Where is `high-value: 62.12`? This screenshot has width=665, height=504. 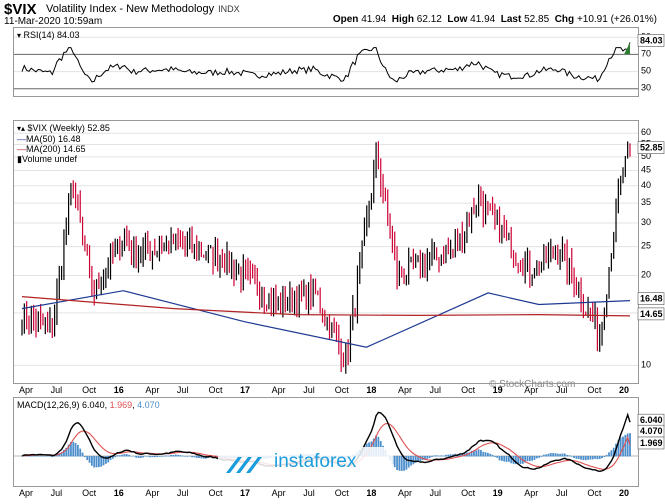 high-value: 62.12 is located at coordinates (429, 19).